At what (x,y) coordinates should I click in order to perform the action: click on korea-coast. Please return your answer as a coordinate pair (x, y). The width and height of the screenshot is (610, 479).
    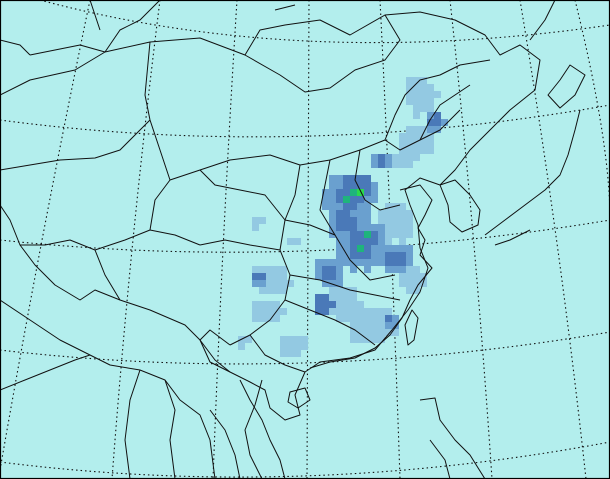
    Looking at the image, I should click on (460, 206).